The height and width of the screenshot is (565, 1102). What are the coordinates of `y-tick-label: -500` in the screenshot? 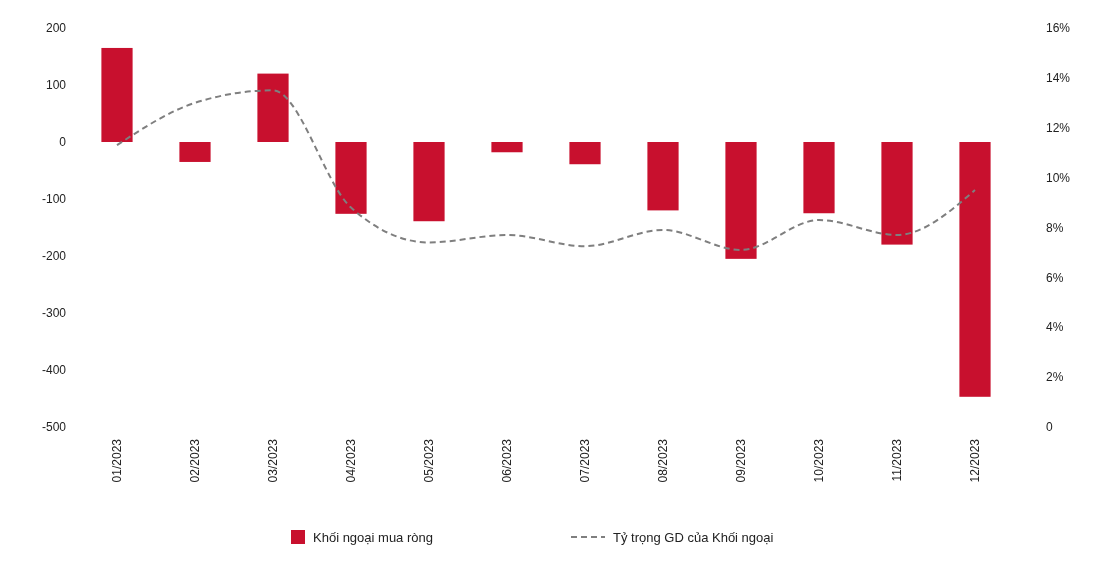 It's located at (54, 427).